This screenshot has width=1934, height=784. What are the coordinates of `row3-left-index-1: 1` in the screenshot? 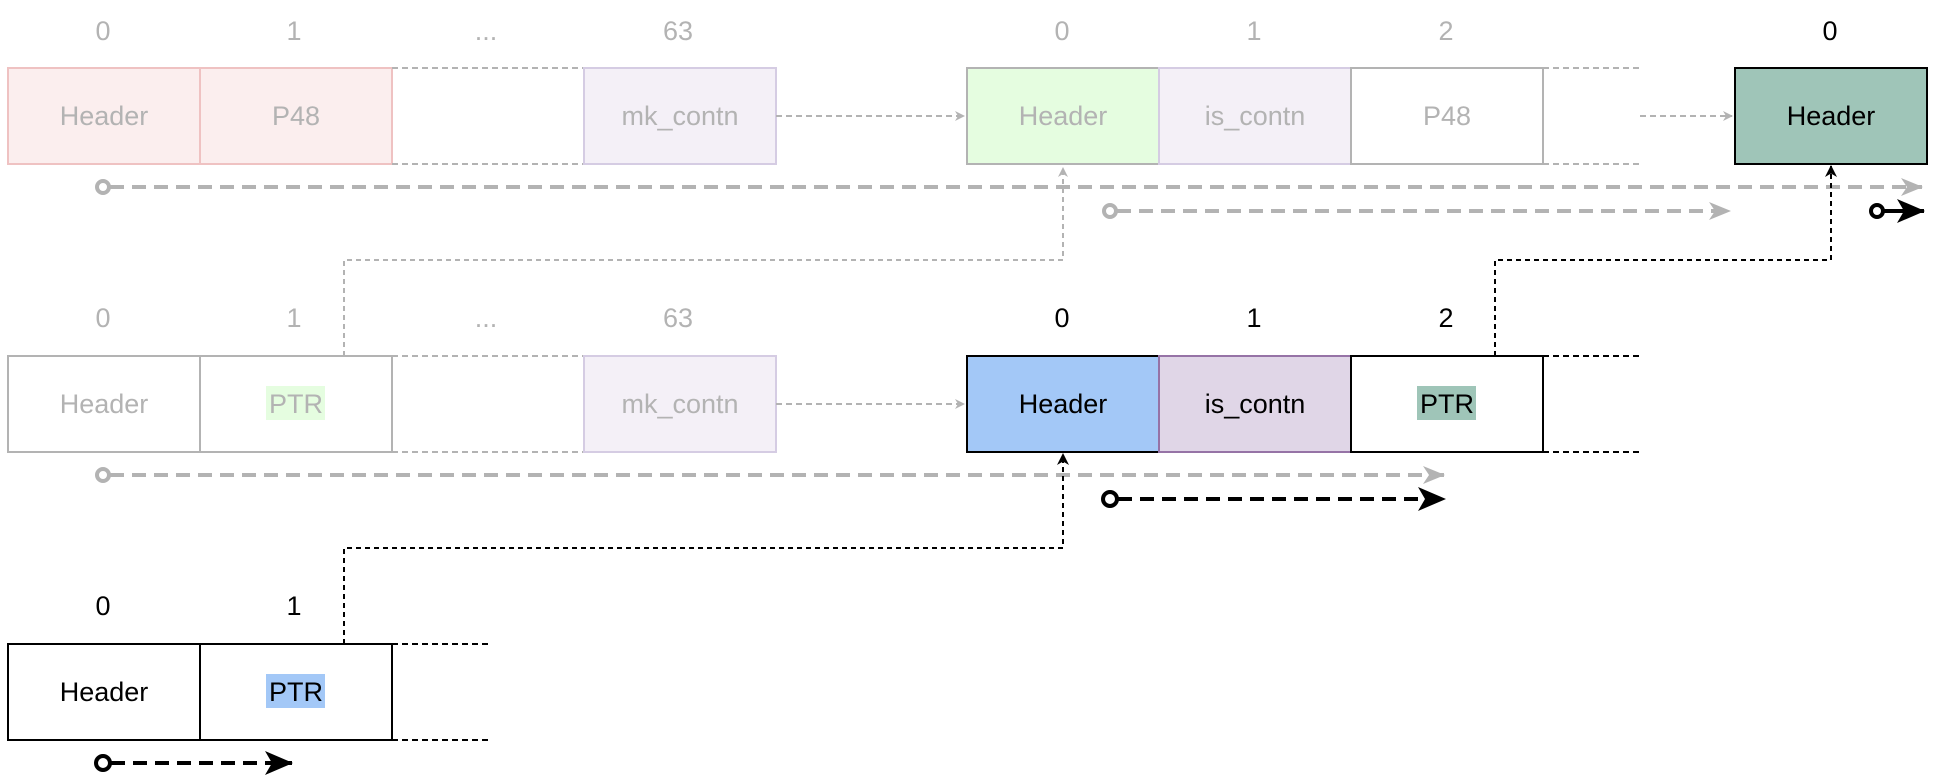 It's located at (293, 606).